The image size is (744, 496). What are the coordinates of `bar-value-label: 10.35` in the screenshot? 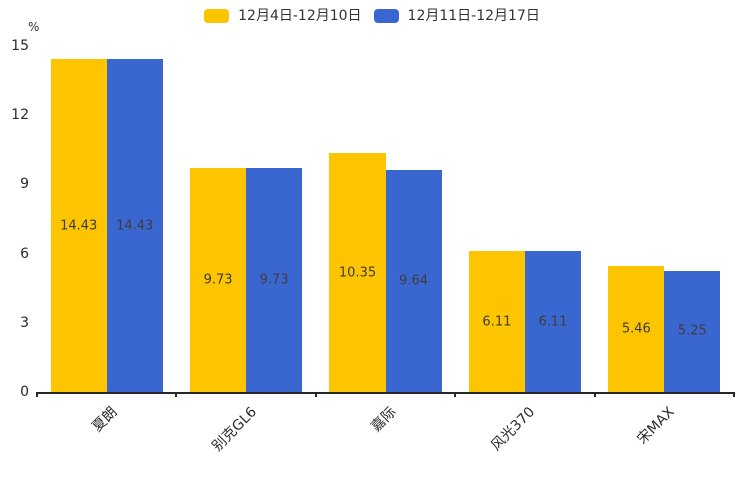 It's located at (357, 273).